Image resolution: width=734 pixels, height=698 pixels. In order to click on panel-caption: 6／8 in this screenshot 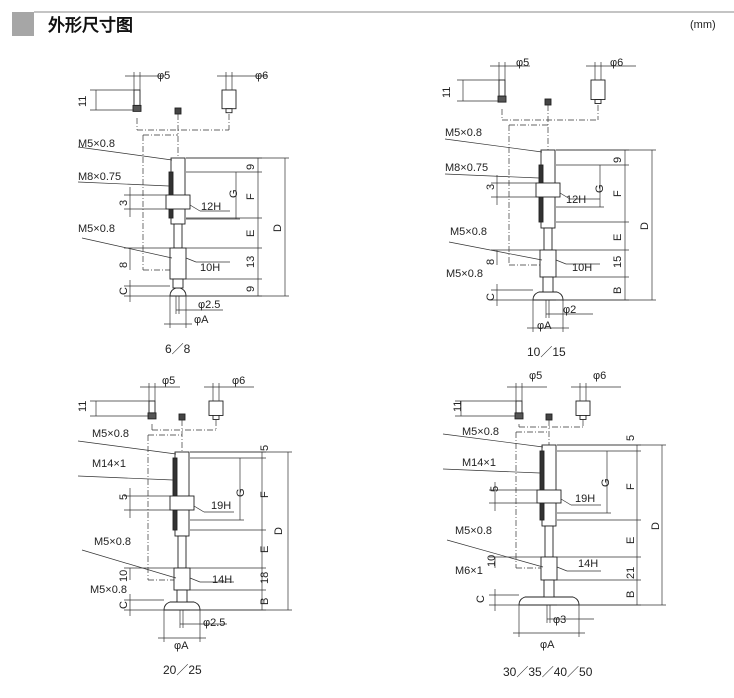, I will do `click(178, 349)`.